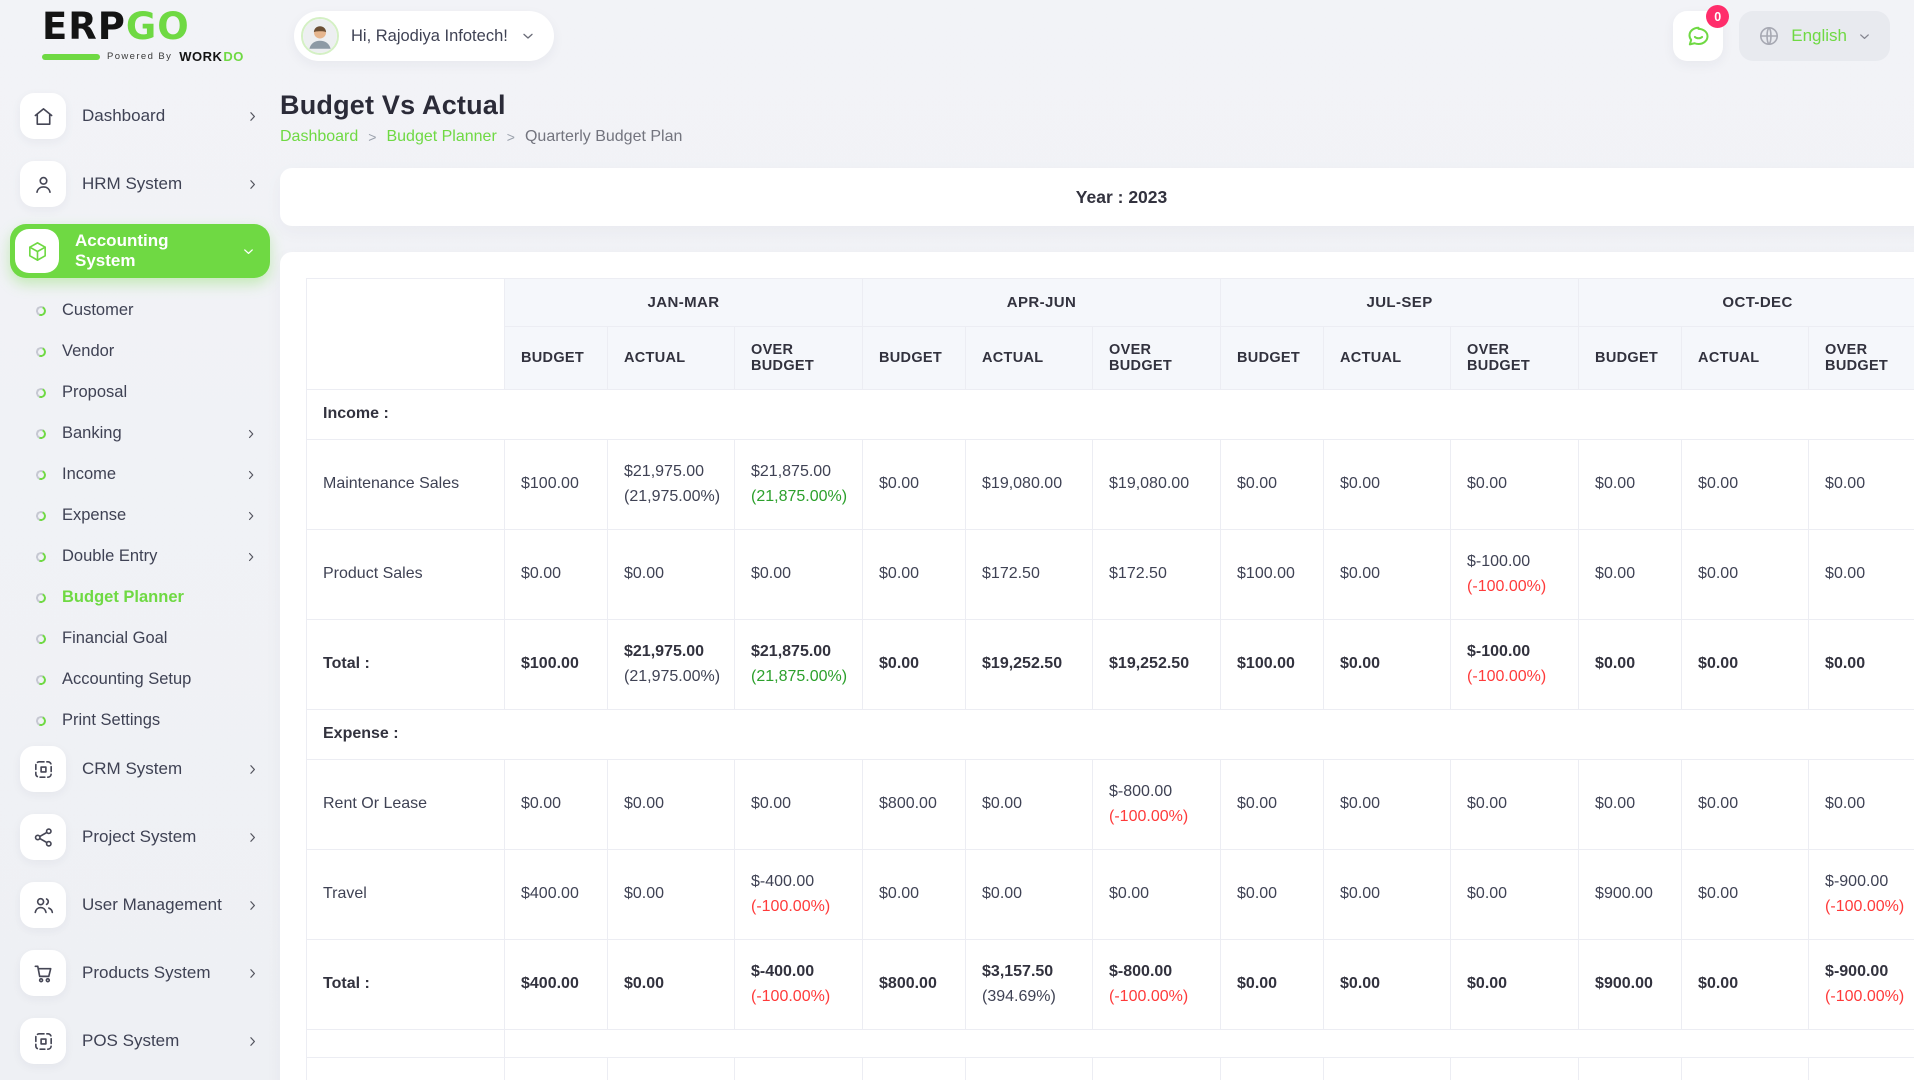 The image size is (1914, 1080). I want to click on quarter-header-jul-sep: JUL-SEP, so click(1400, 302).